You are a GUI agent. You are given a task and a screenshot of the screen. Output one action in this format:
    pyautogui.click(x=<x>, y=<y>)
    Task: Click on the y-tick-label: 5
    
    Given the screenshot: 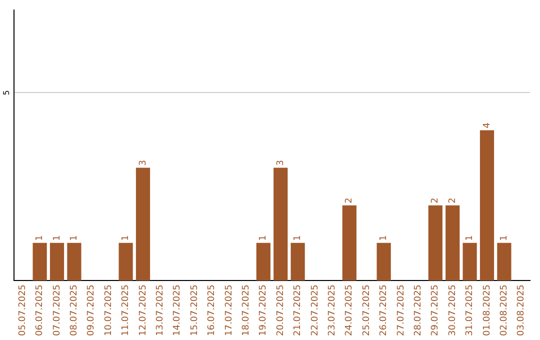 What is the action you would take?
    pyautogui.click(x=7, y=93)
    